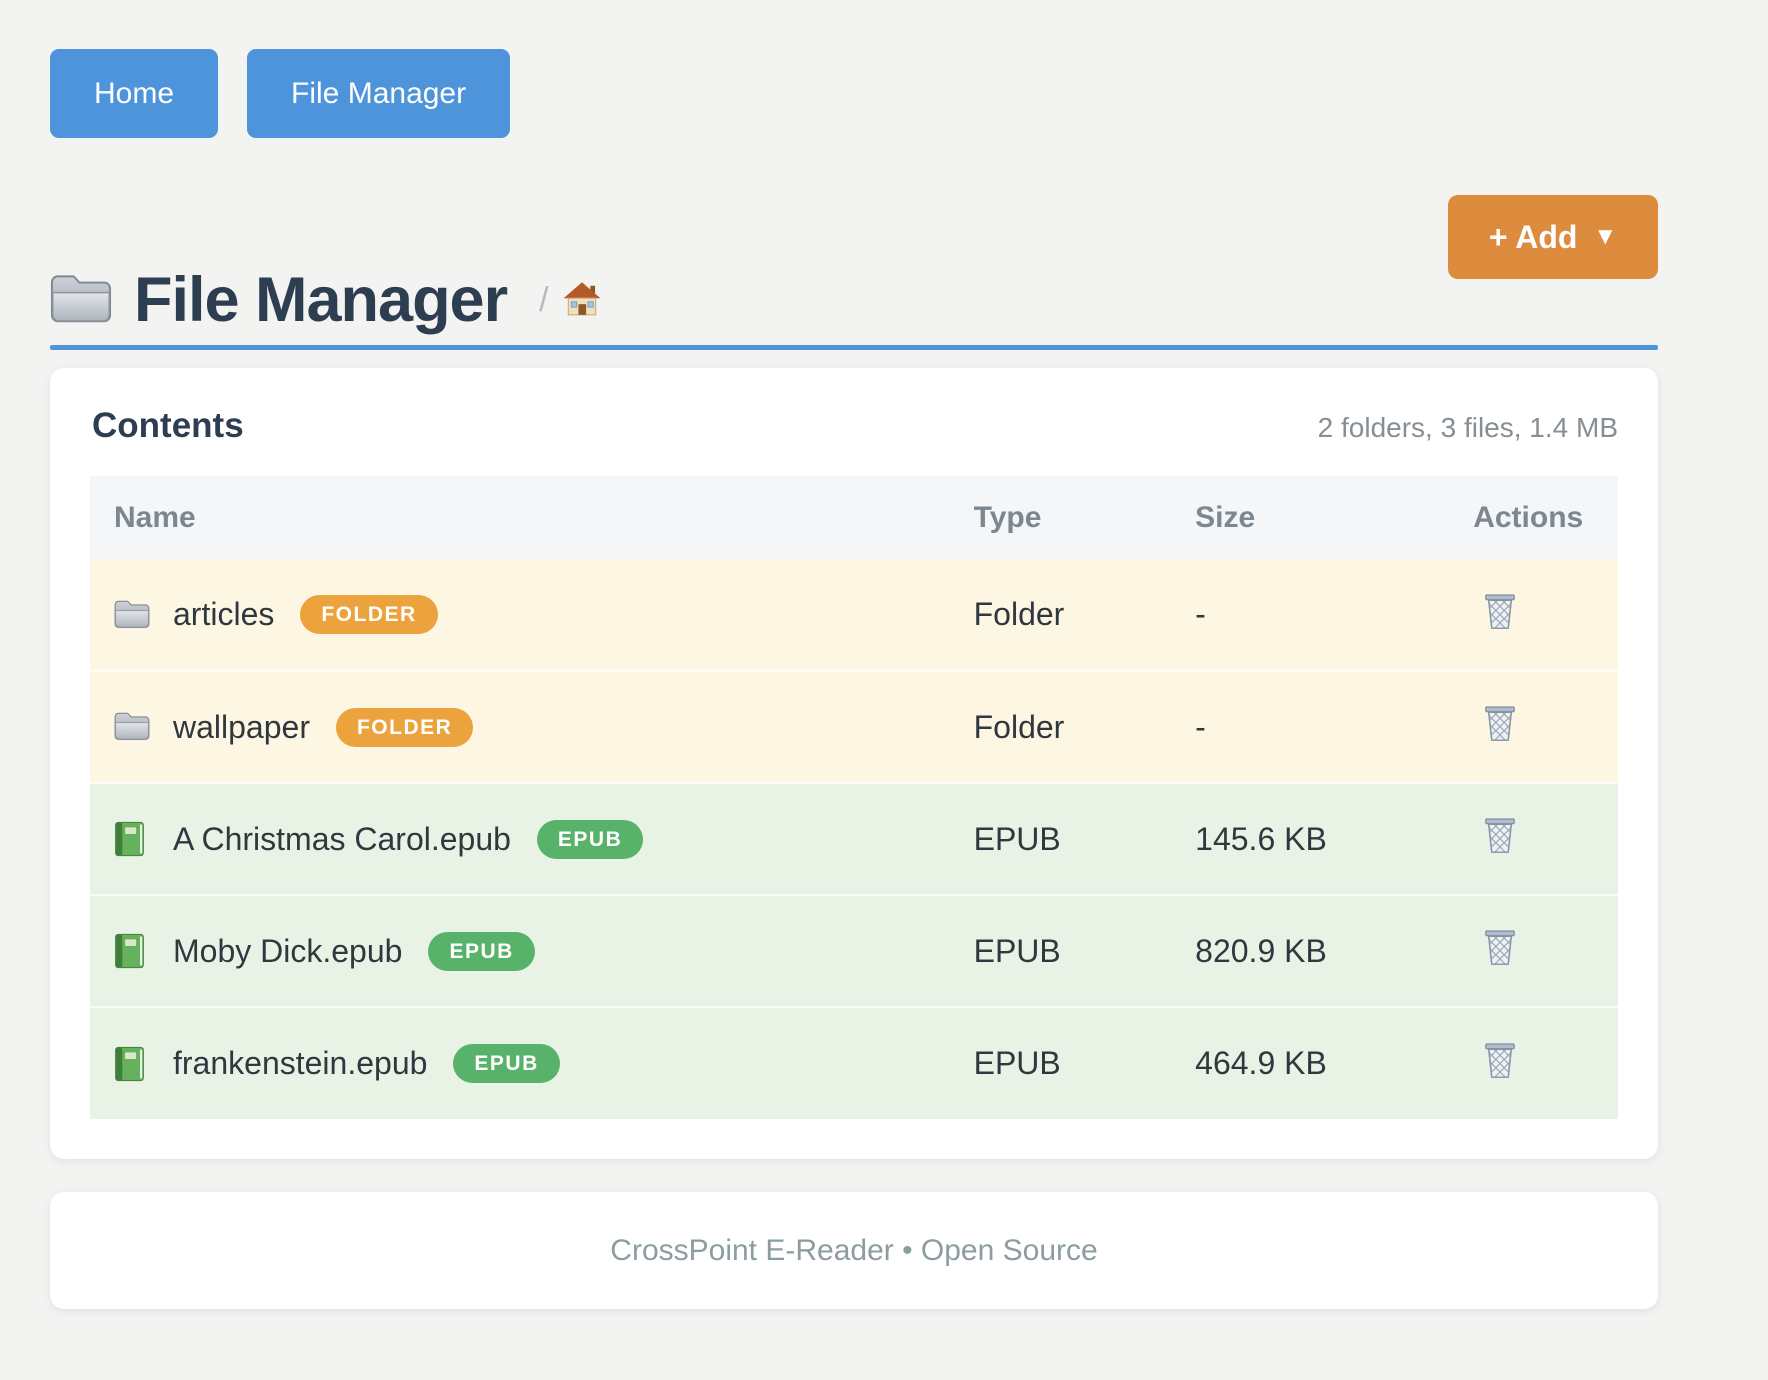 The height and width of the screenshot is (1380, 1768). I want to click on add-button: + Add ▼, so click(1553, 237).